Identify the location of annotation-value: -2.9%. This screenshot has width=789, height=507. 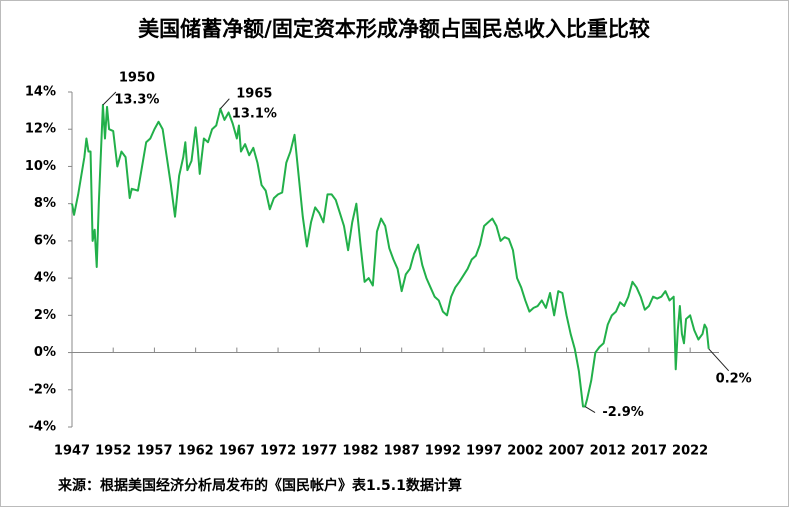
(622, 412).